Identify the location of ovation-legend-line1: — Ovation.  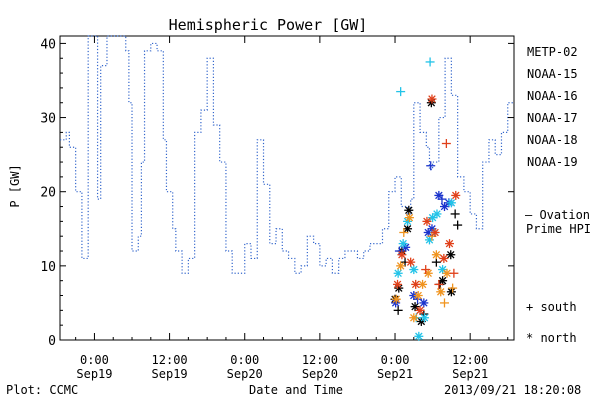
(557, 215).